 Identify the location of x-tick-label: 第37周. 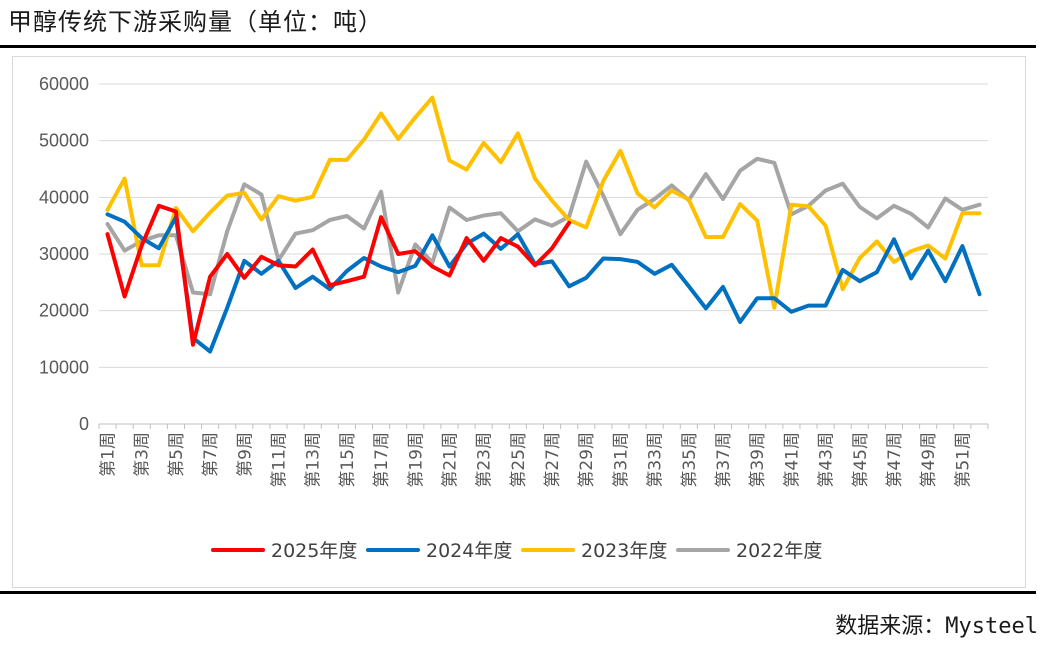
(724, 460).